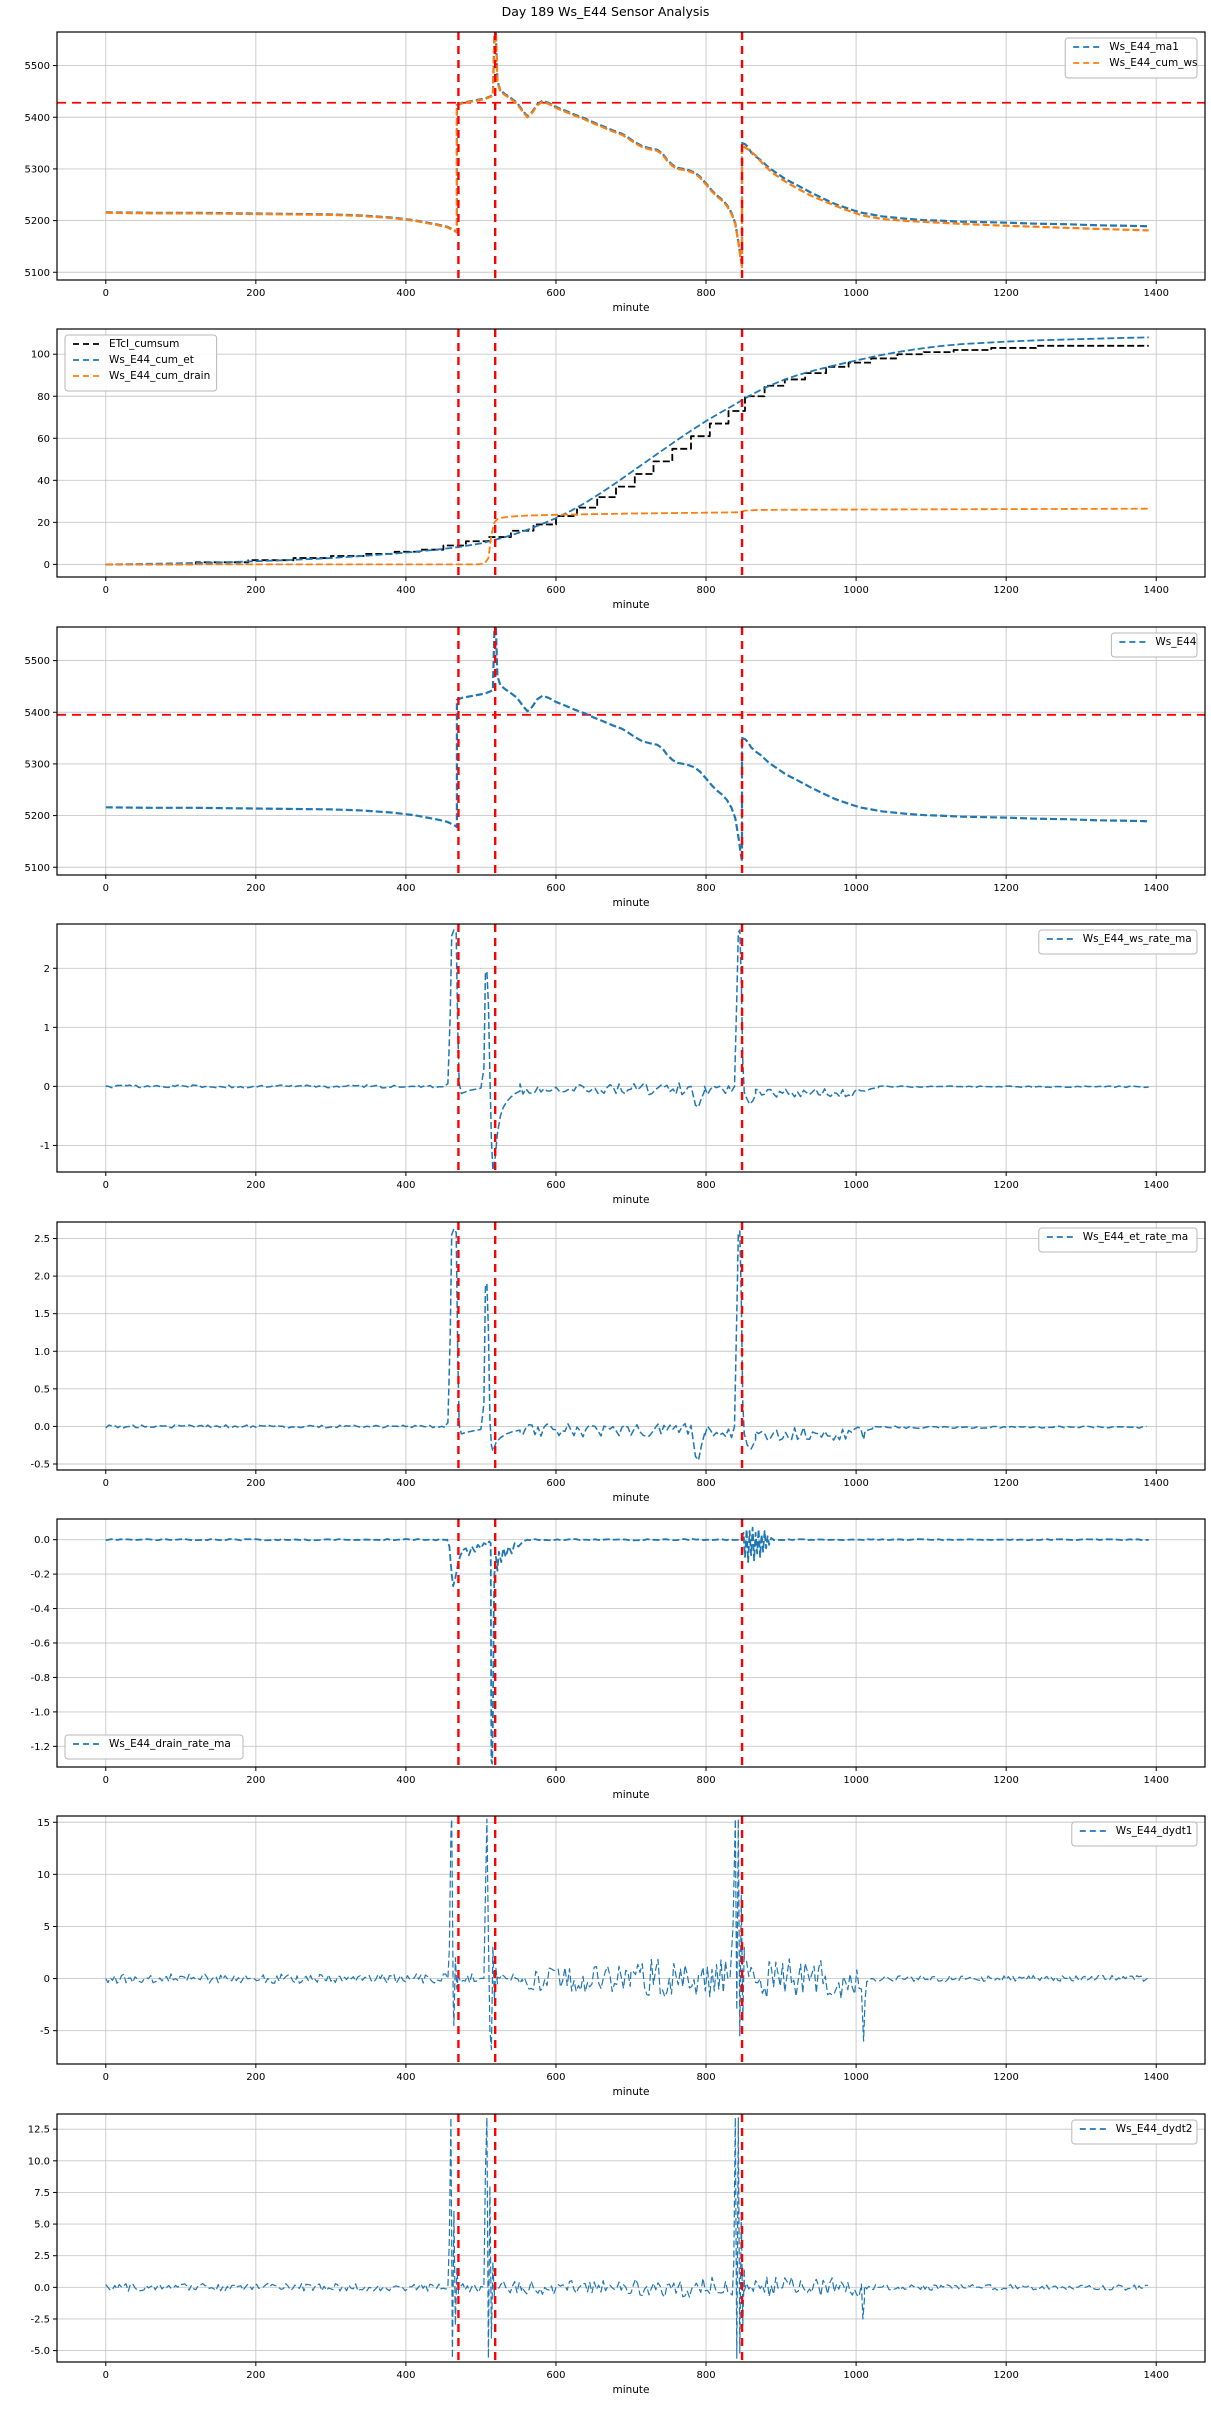  Describe the element at coordinates (42, 2193) in the screenshot. I see `y-tick-label: 7.5` at that location.